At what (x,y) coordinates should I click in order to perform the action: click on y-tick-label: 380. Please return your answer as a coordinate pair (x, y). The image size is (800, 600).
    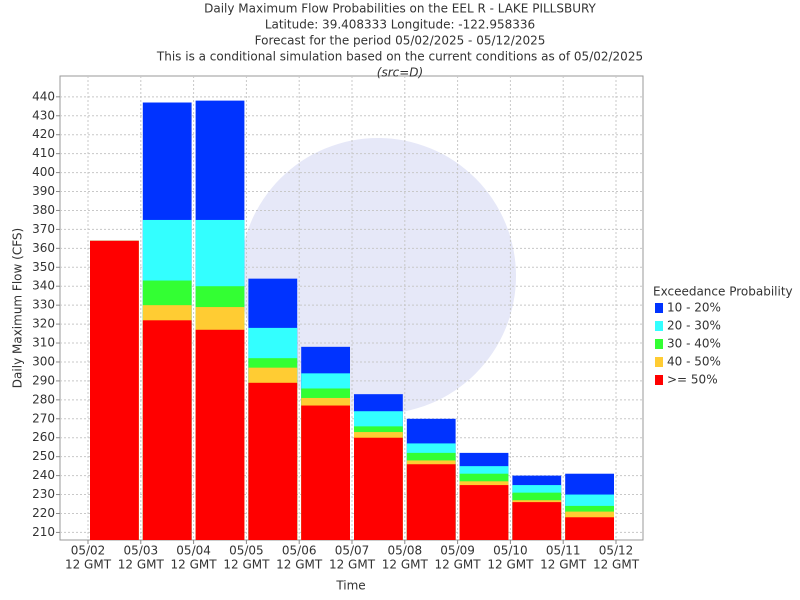
    Looking at the image, I should click on (43, 210).